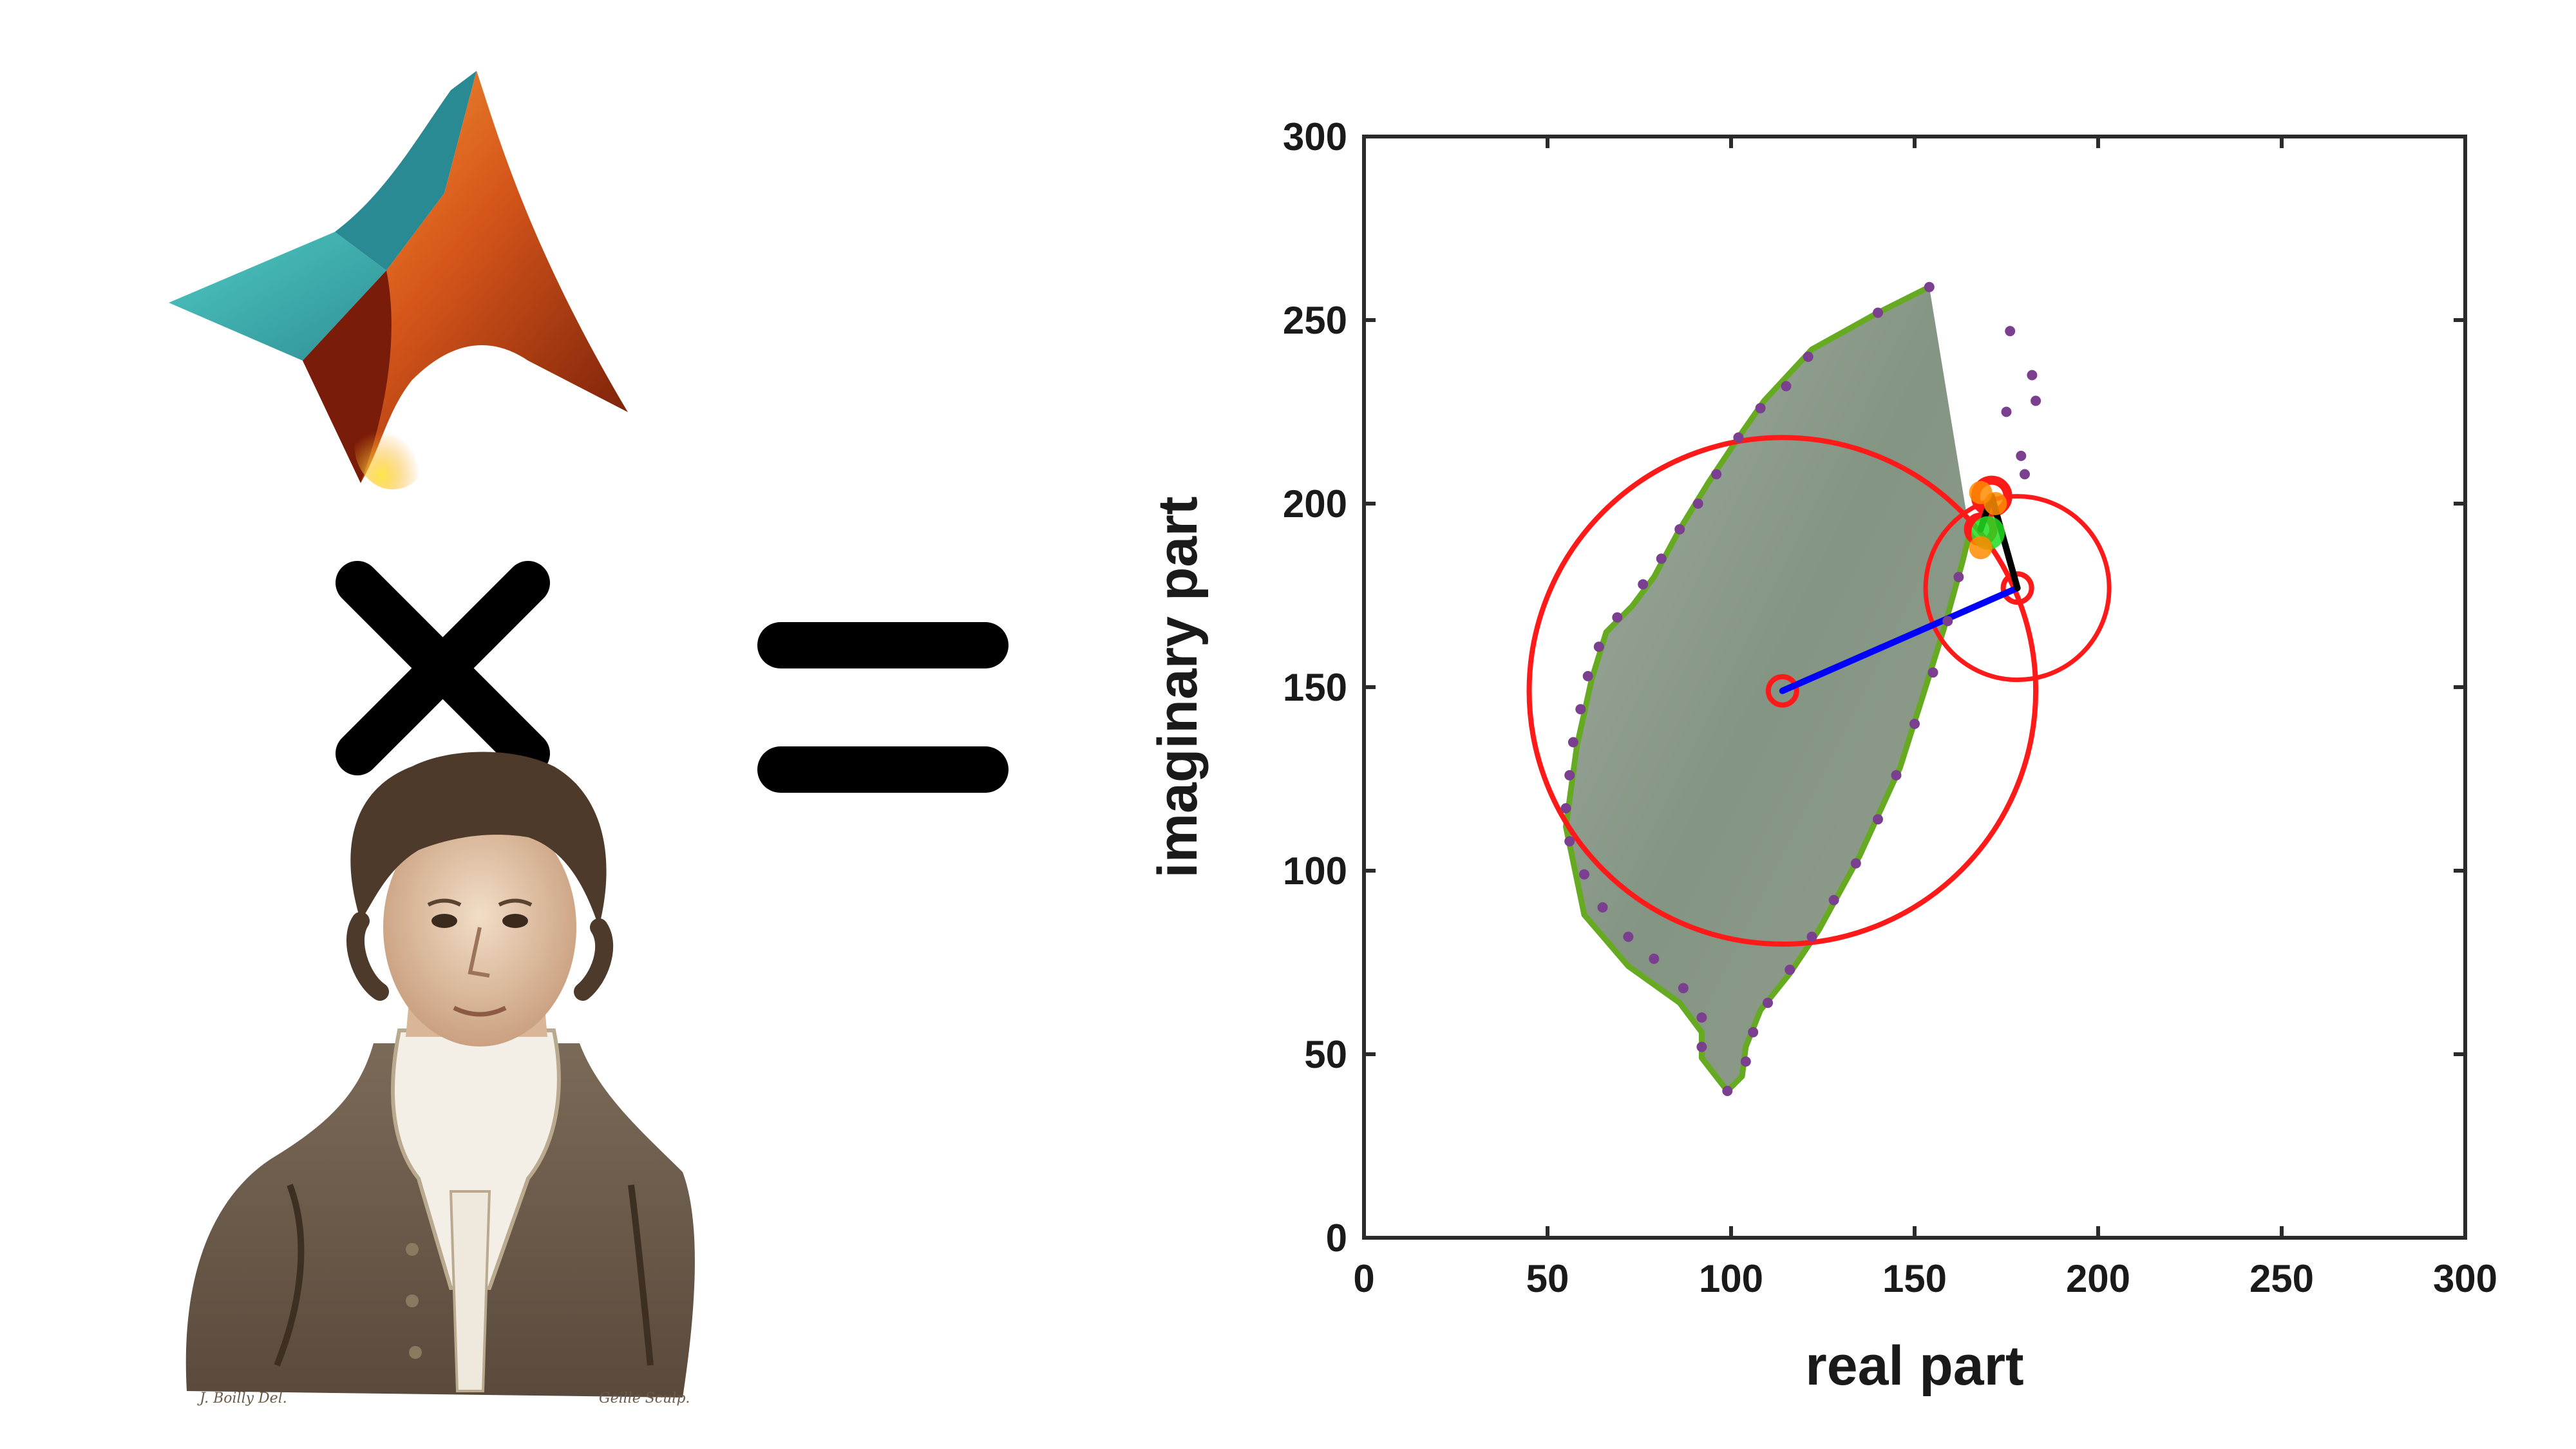 This screenshot has width=2576, height=1449. Describe the element at coordinates (1914, 1366) in the screenshot. I see `x-axis-label: real part` at that location.